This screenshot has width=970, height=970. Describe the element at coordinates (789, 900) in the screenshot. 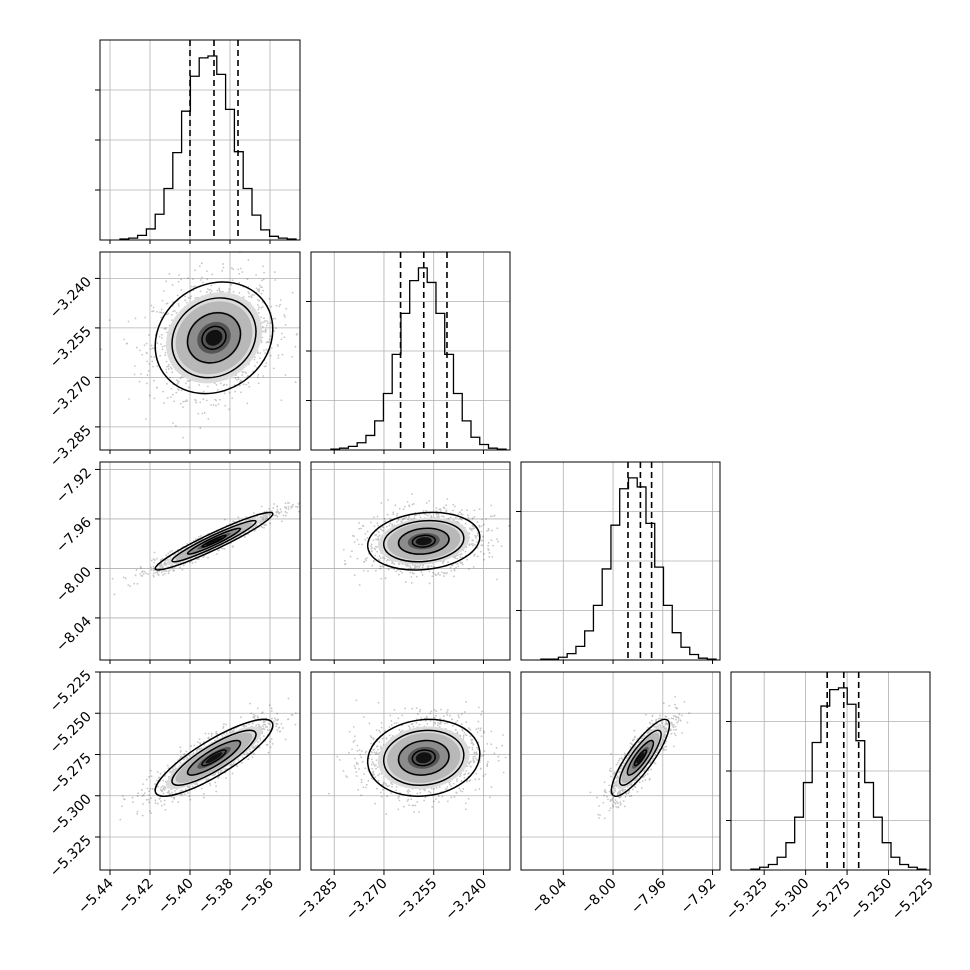

I see `x-tick-label: −5.300` at that location.